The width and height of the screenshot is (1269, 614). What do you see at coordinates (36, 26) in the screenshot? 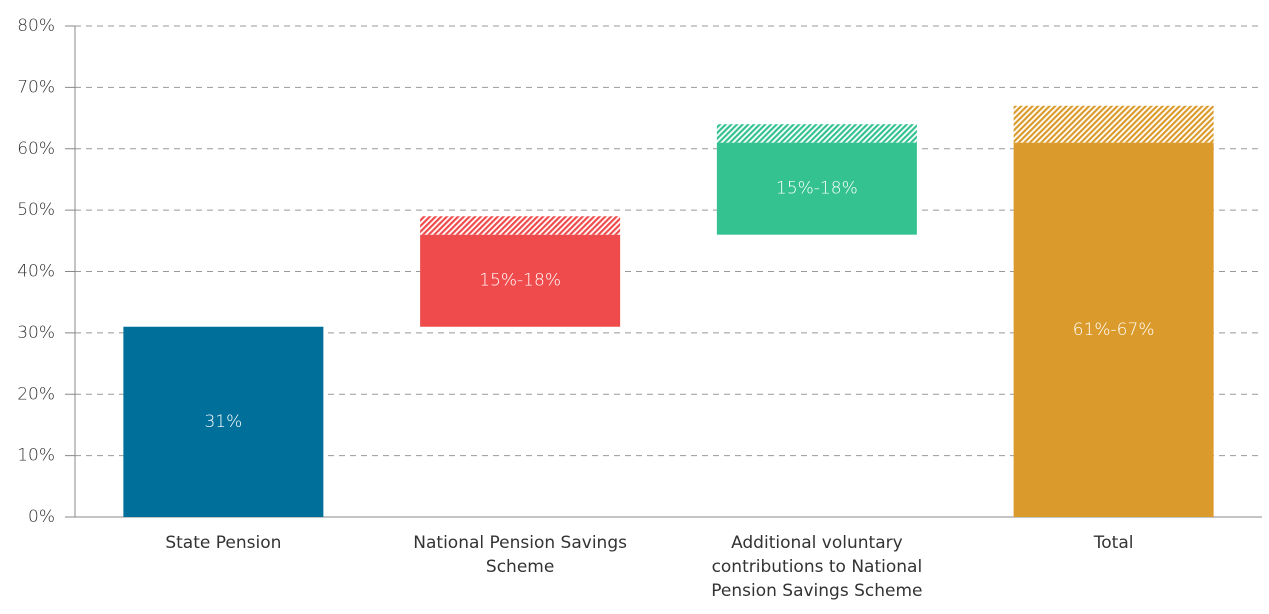
I see `y-tick-label: 80%` at bounding box center [36, 26].